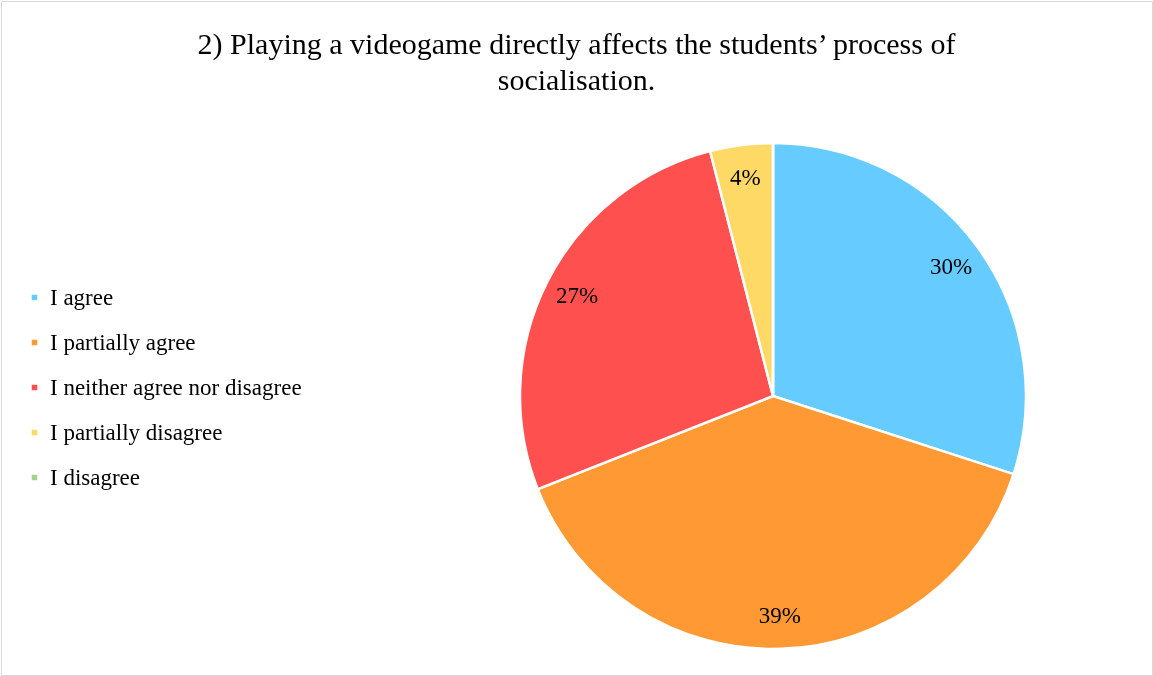 The width and height of the screenshot is (1153, 676). What do you see at coordinates (576, 61) in the screenshot?
I see `chart-title: 2) Playing a videogame directly affects the students’ process of socialisation.` at bounding box center [576, 61].